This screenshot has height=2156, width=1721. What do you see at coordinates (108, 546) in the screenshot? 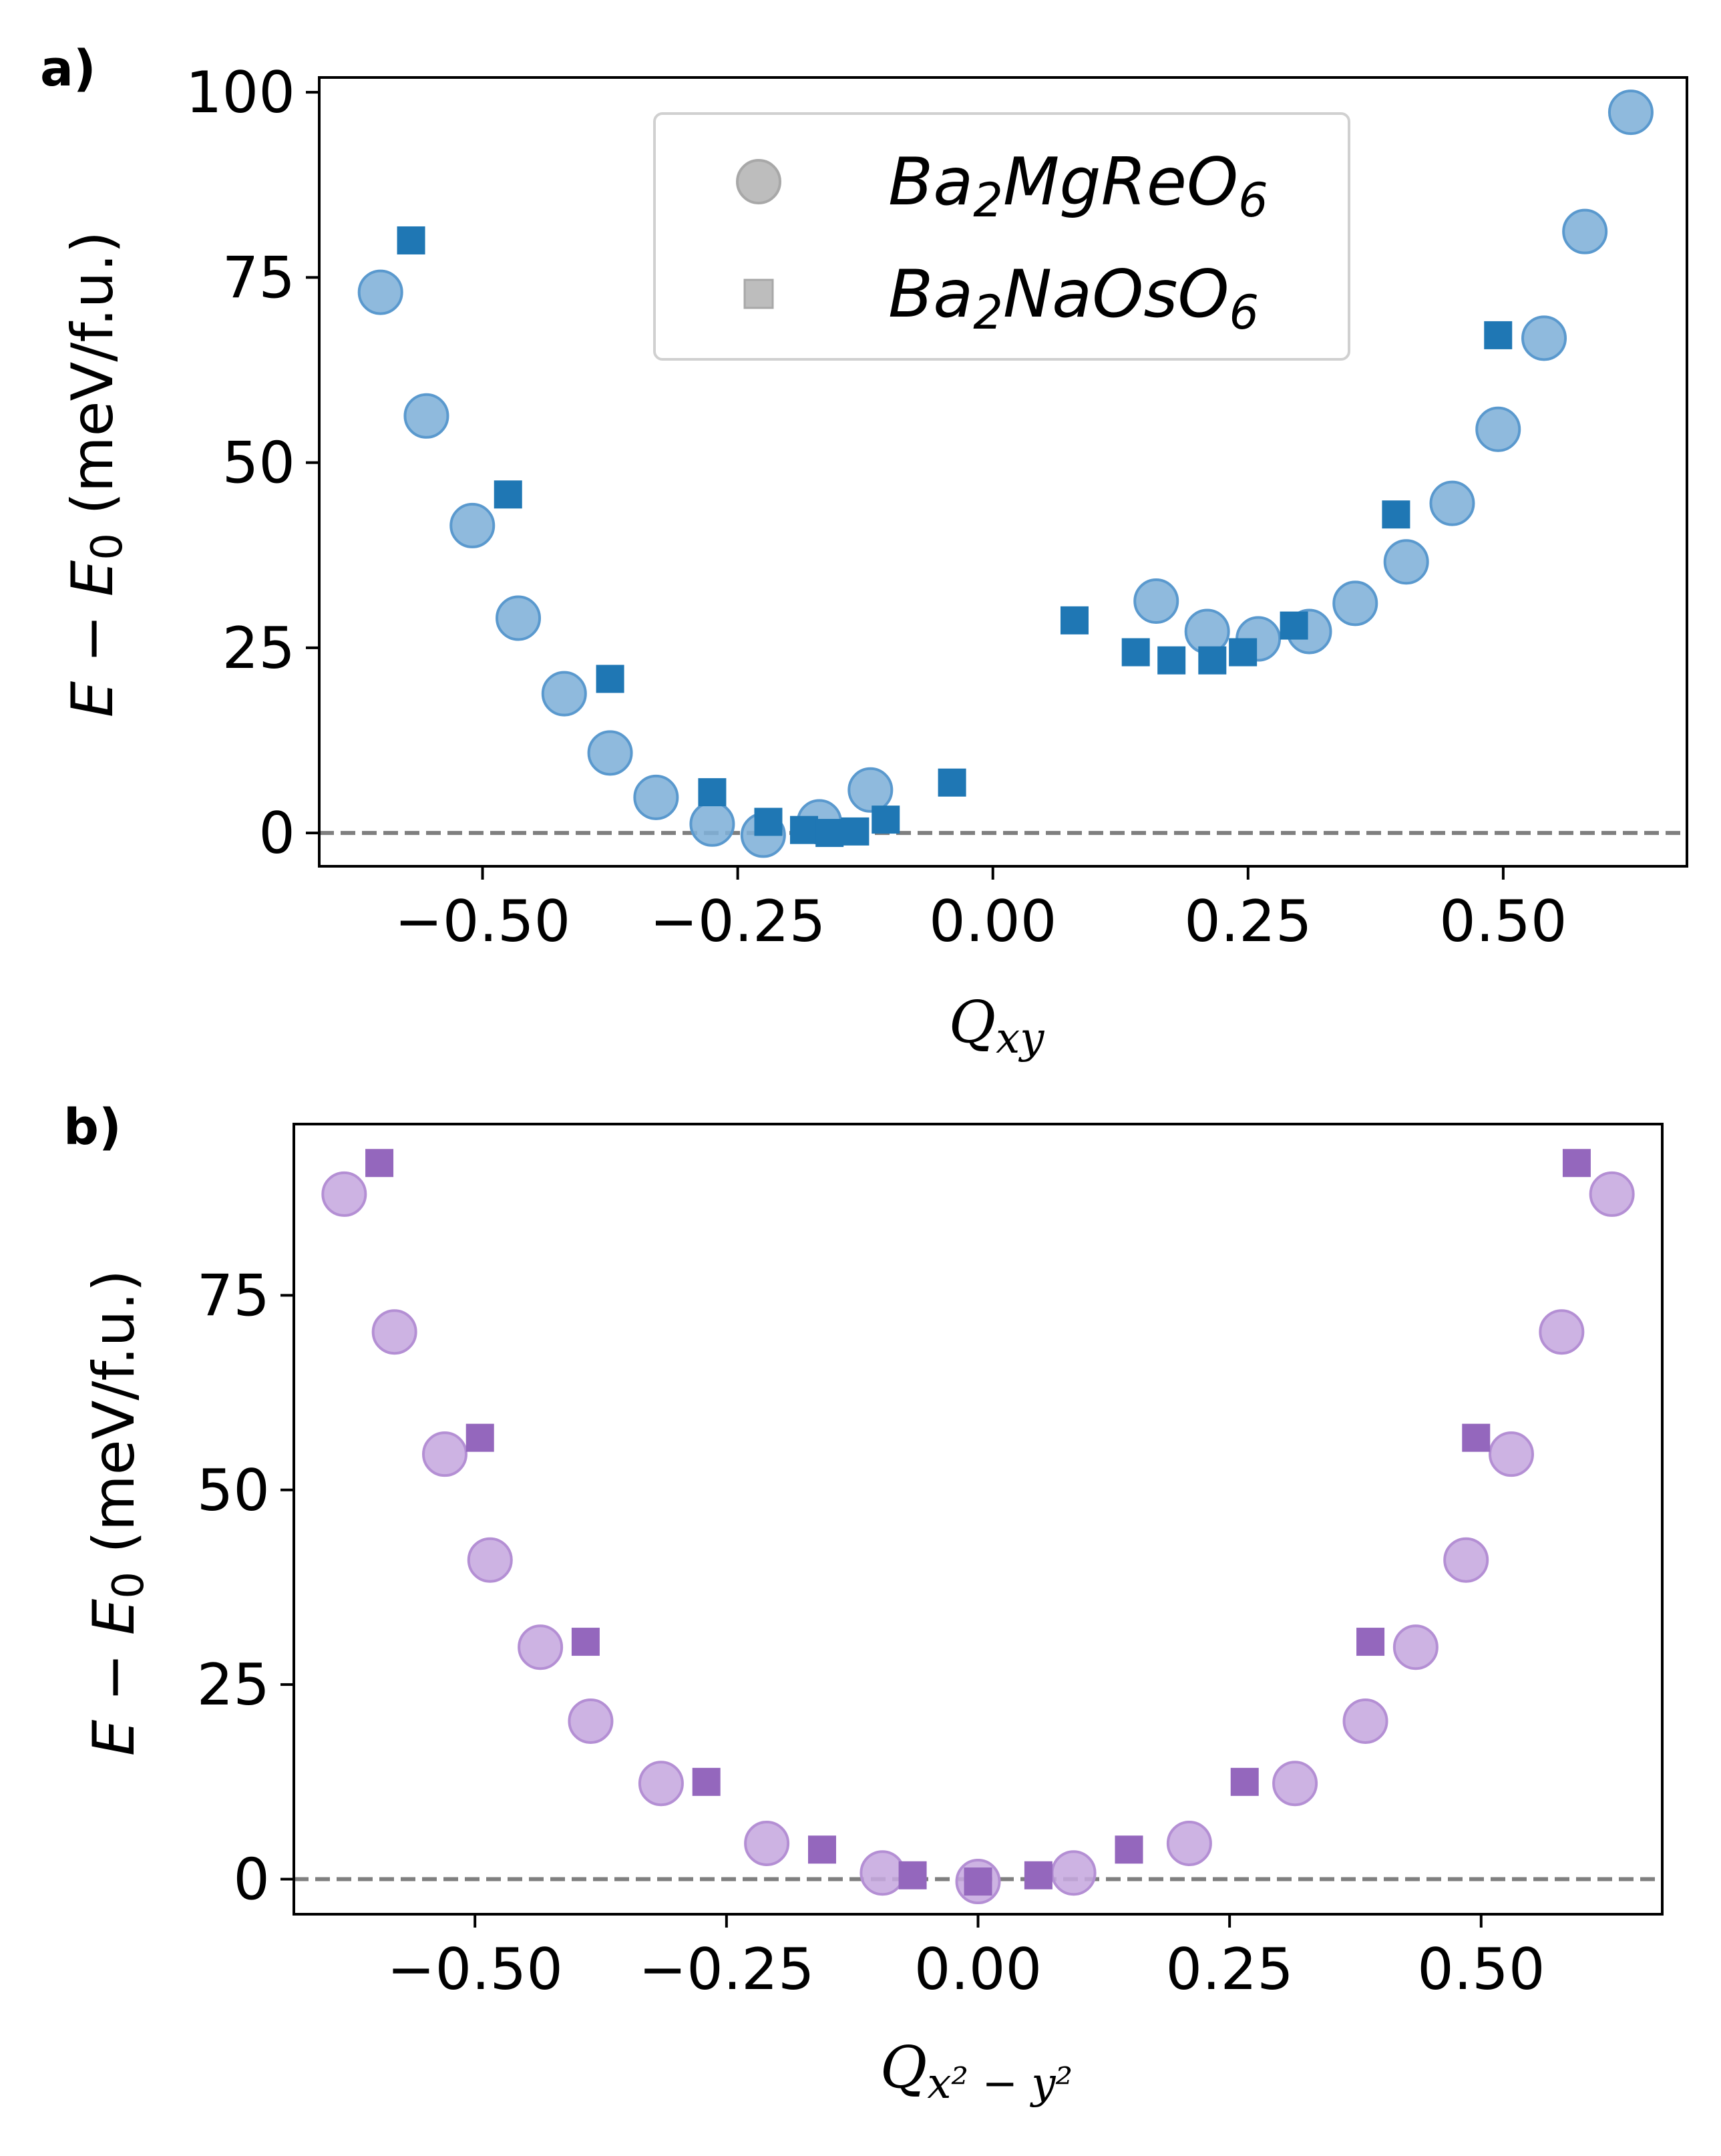
I see `panel-a-ylabel-sub: 0` at bounding box center [108, 546].